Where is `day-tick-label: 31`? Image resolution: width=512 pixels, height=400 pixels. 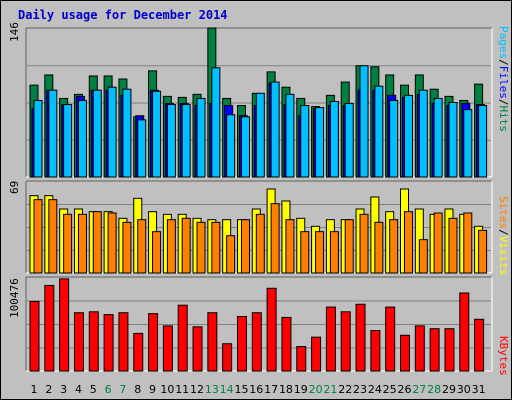
day-tick-label: 31 is located at coordinates (479, 389).